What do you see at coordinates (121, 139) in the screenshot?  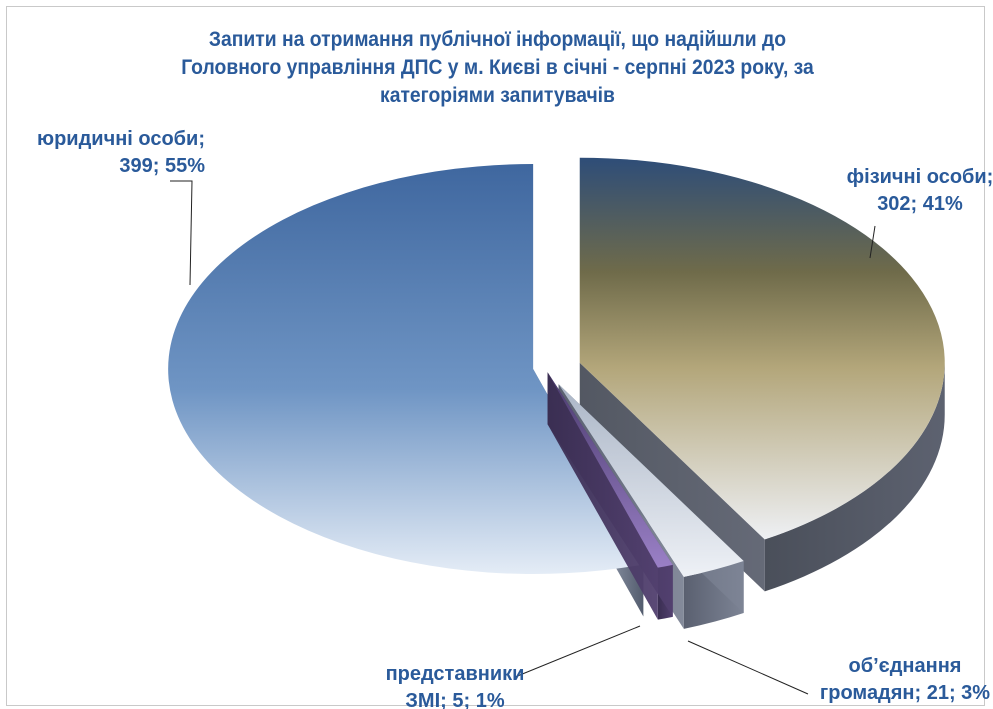 I see `label-line: юридичні особи;` at bounding box center [121, 139].